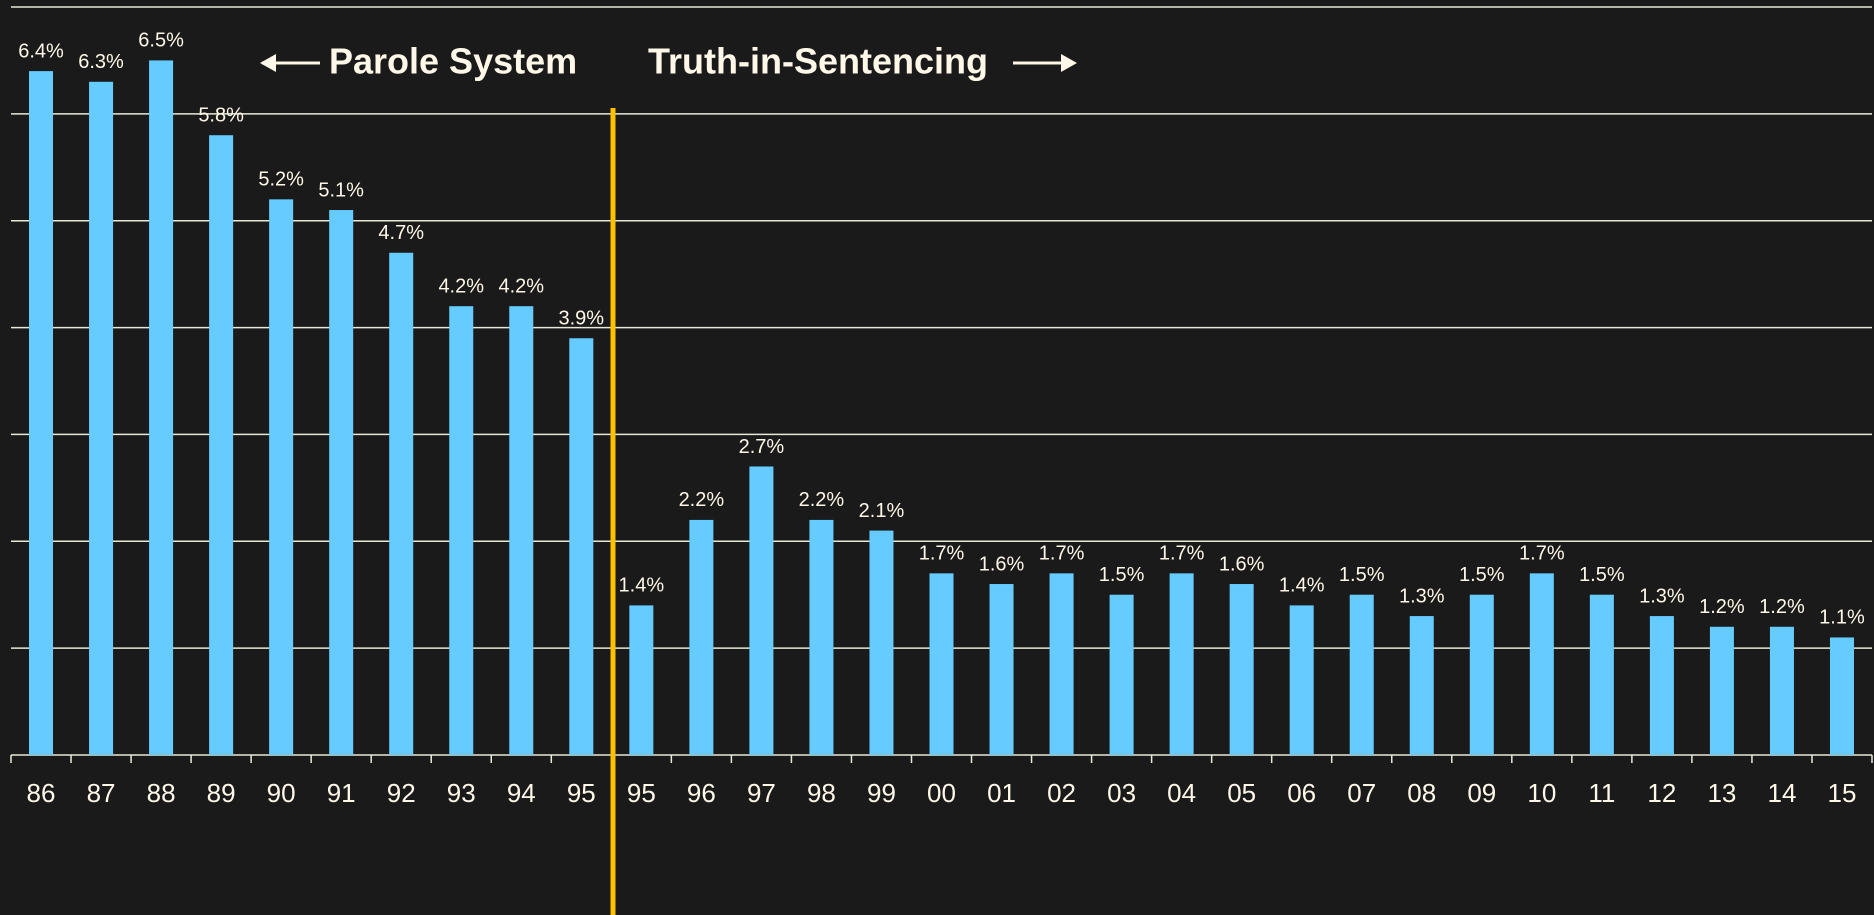  I want to click on truth-arrow, so click(1045, 63).